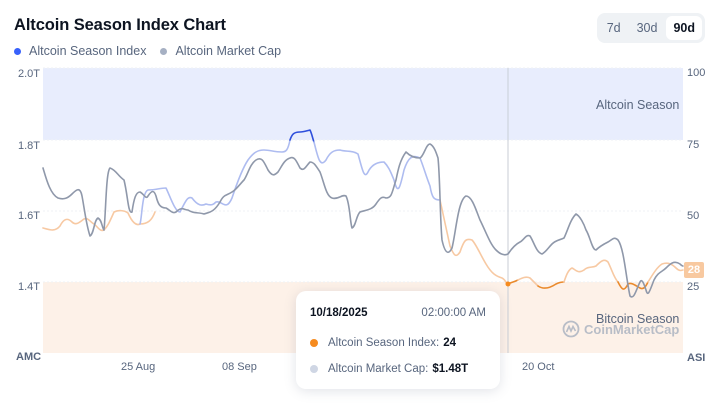 The image size is (716, 407). I want to click on tooltip-date: 10/18/2025, so click(339, 313).